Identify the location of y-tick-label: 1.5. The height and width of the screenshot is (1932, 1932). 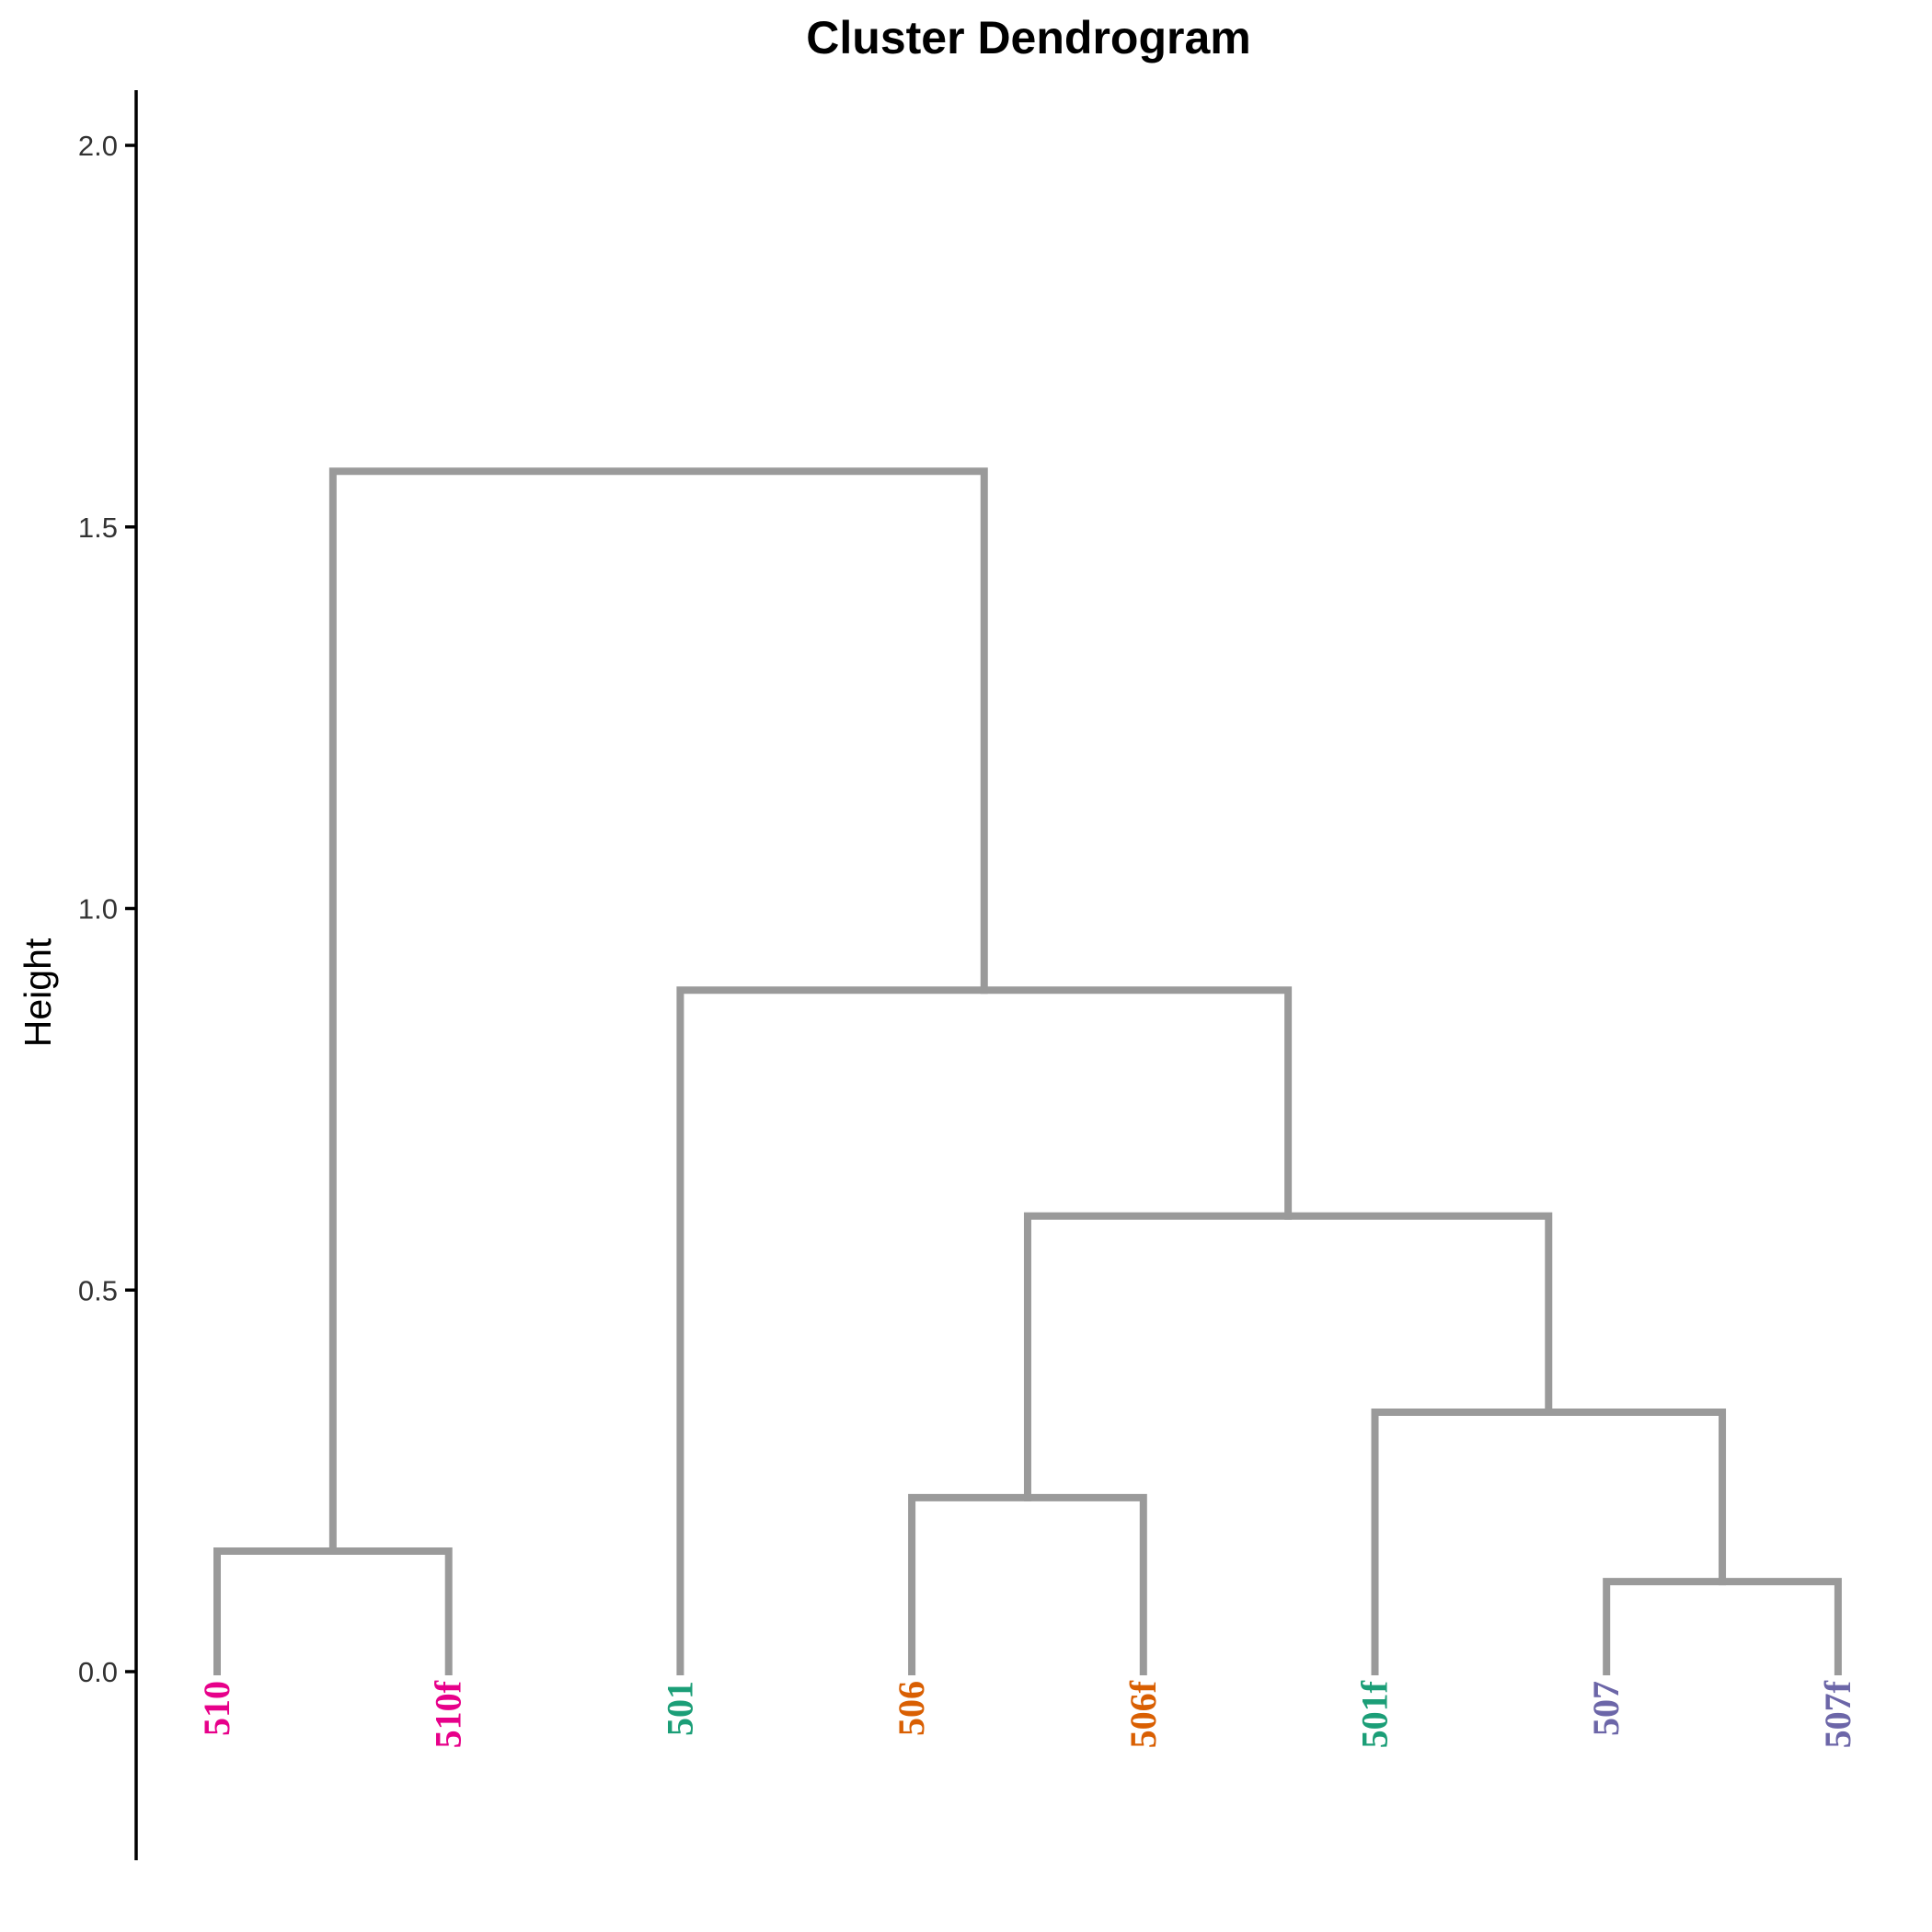
(98, 528).